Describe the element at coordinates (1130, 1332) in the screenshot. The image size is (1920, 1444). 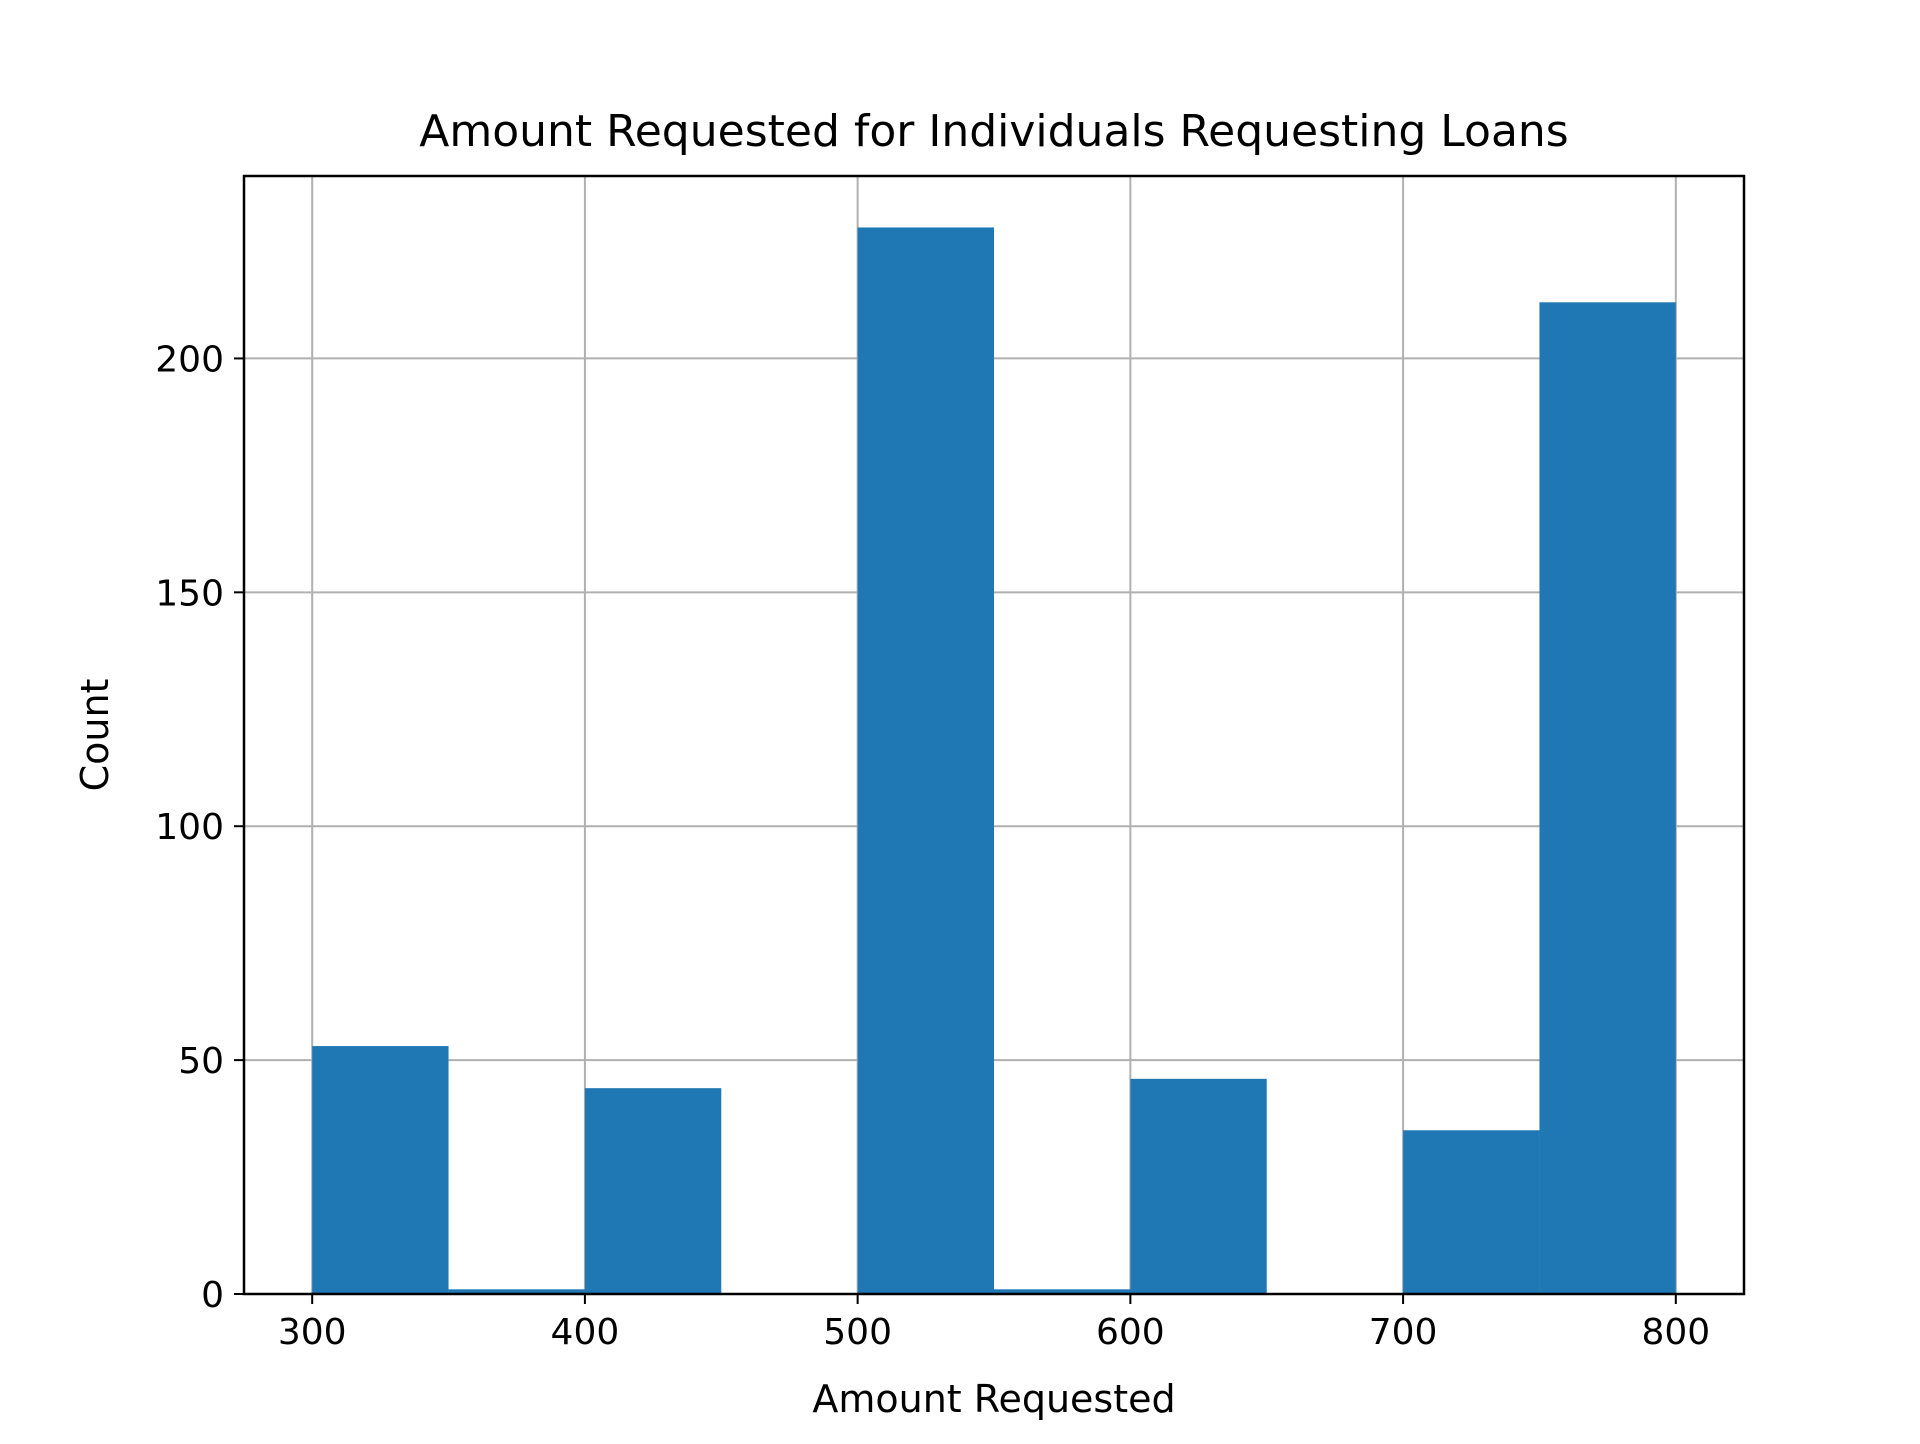
I see `x-tick-label: 600` at that location.